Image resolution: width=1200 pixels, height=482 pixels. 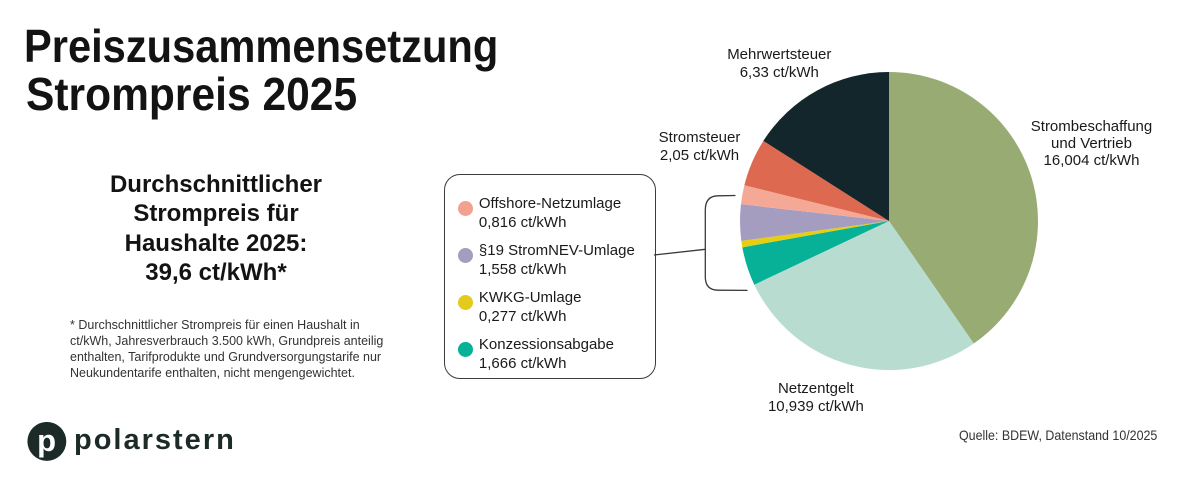 What do you see at coordinates (46, 440) in the screenshot?
I see `svg-text: p` at bounding box center [46, 440].